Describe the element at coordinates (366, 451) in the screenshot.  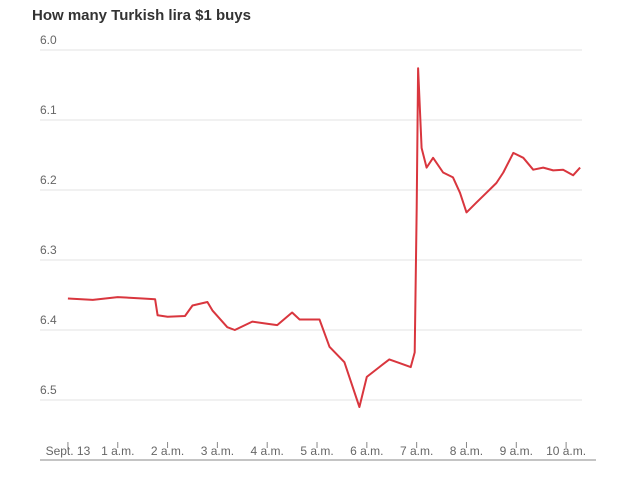
I see `x-tick-label: 6 a.m.` at that location.